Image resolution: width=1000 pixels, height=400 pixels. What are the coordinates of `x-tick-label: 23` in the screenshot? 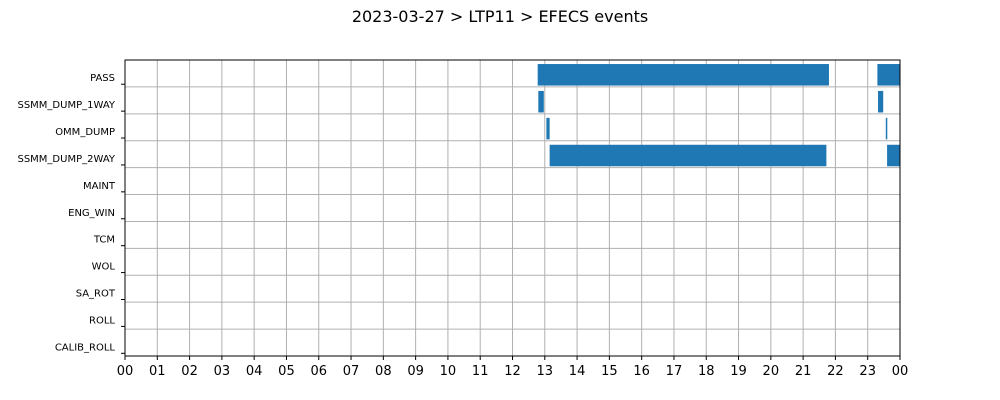 It's located at (867, 371).